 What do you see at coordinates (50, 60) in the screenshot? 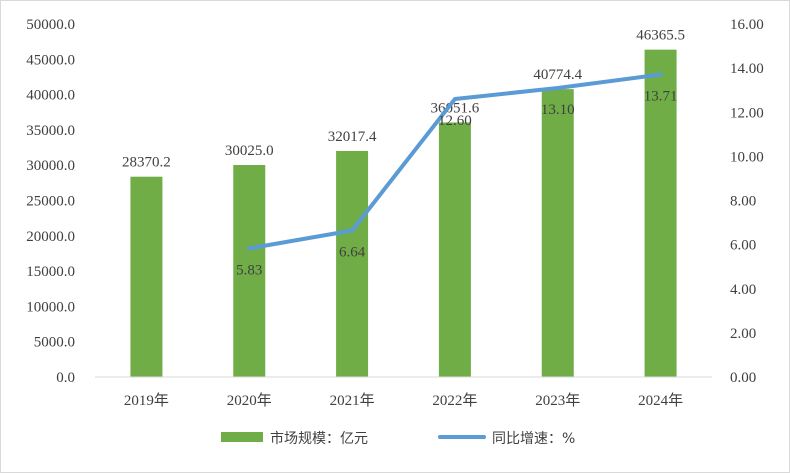
I see `y-left-tick-label: 45000.0` at bounding box center [50, 60].